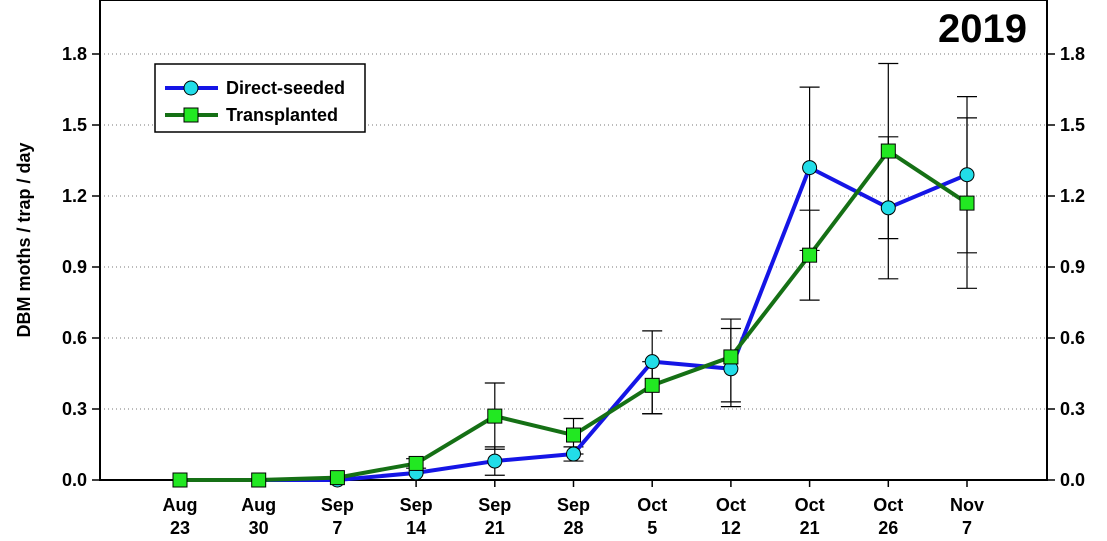 This screenshot has width=1107, height=541. I want to click on x-tick-label-month: Nov, so click(967, 505).